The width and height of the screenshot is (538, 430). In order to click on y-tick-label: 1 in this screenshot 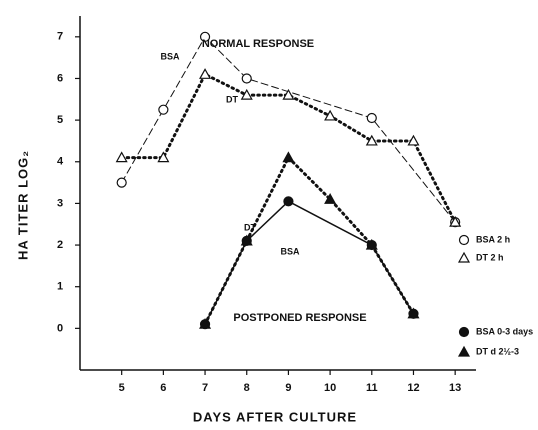, I will do `click(60, 287)`.